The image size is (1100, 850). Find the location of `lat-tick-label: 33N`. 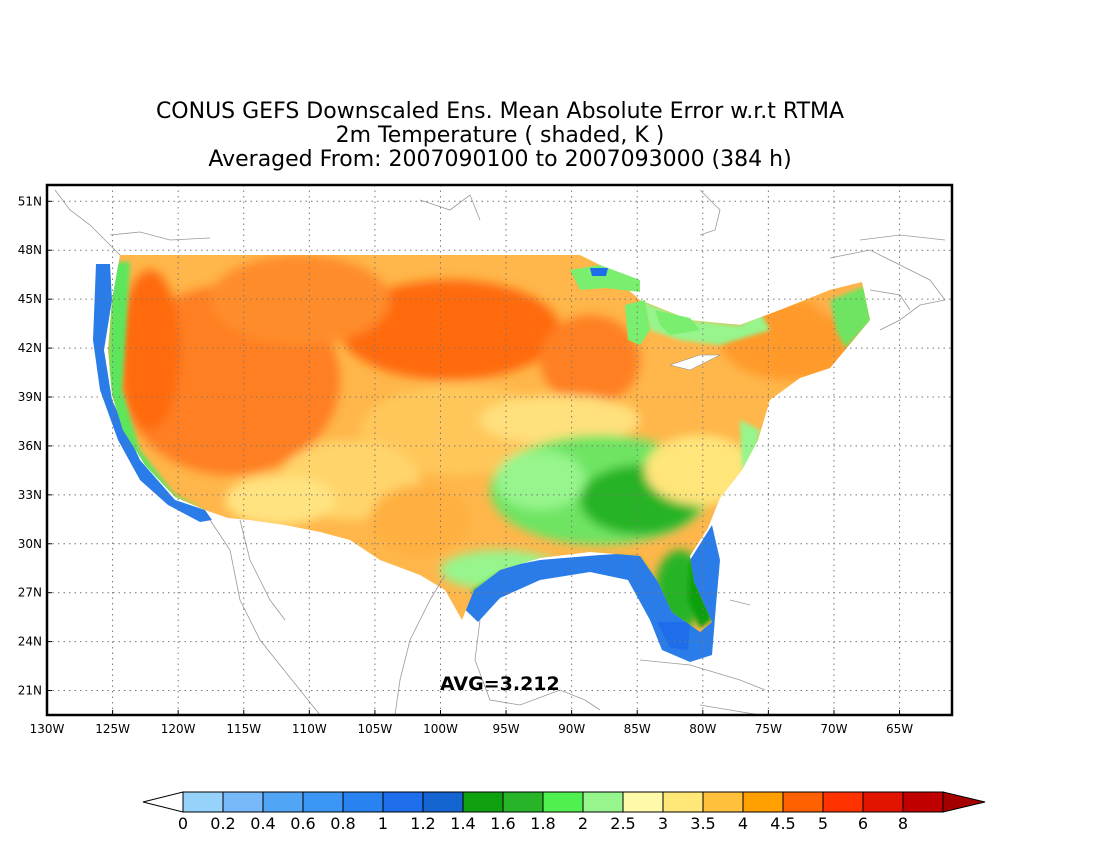

lat-tick-label: 33N is located at coordinates (30, 495).